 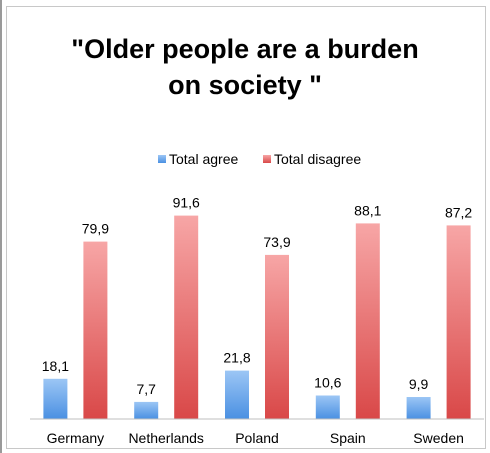 What do you see at coordinates (317, 159) in the screenshot?
I see `legend-label-disagree: Total disagree` at bounding box center [317, 159].